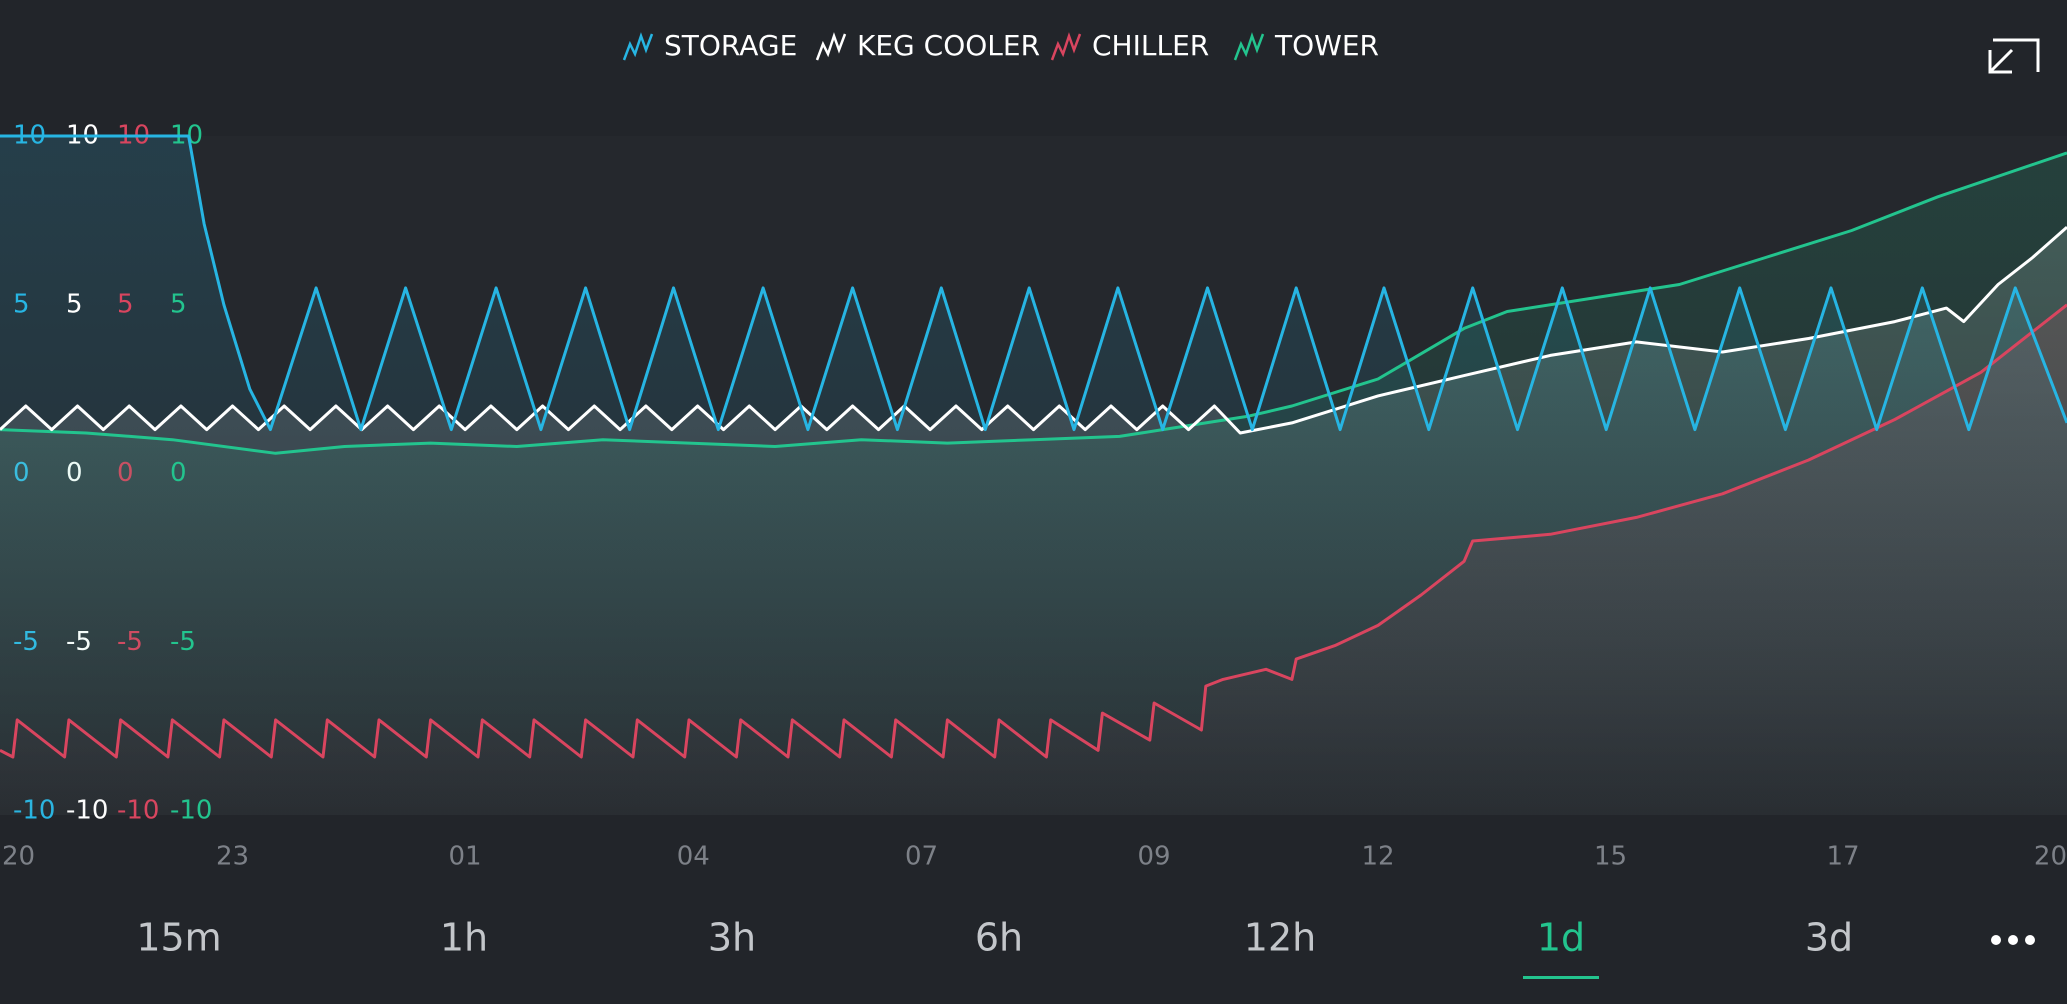 The image size is (2067, 1004). What do you see at coordinates (1610, 857) in the screenshot?
I see `x-tick-label: 15` at bounding box center [1610, 857].